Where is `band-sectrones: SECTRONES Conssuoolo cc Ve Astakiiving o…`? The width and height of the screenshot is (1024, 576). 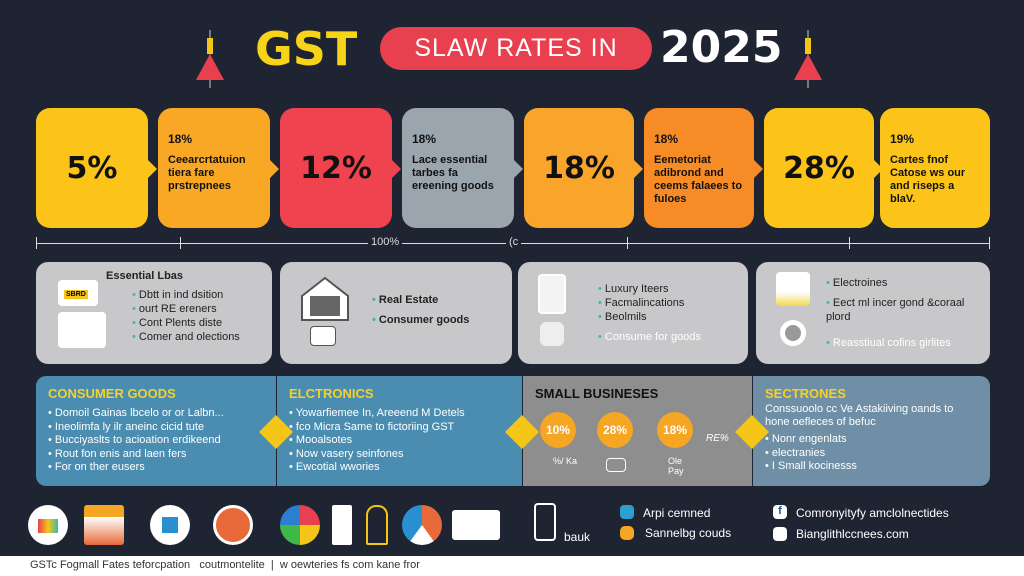 band-sectrones: SECTRONES Conssuoolo cc Ve Astakiiving o… is located at coordinates (871, 431).